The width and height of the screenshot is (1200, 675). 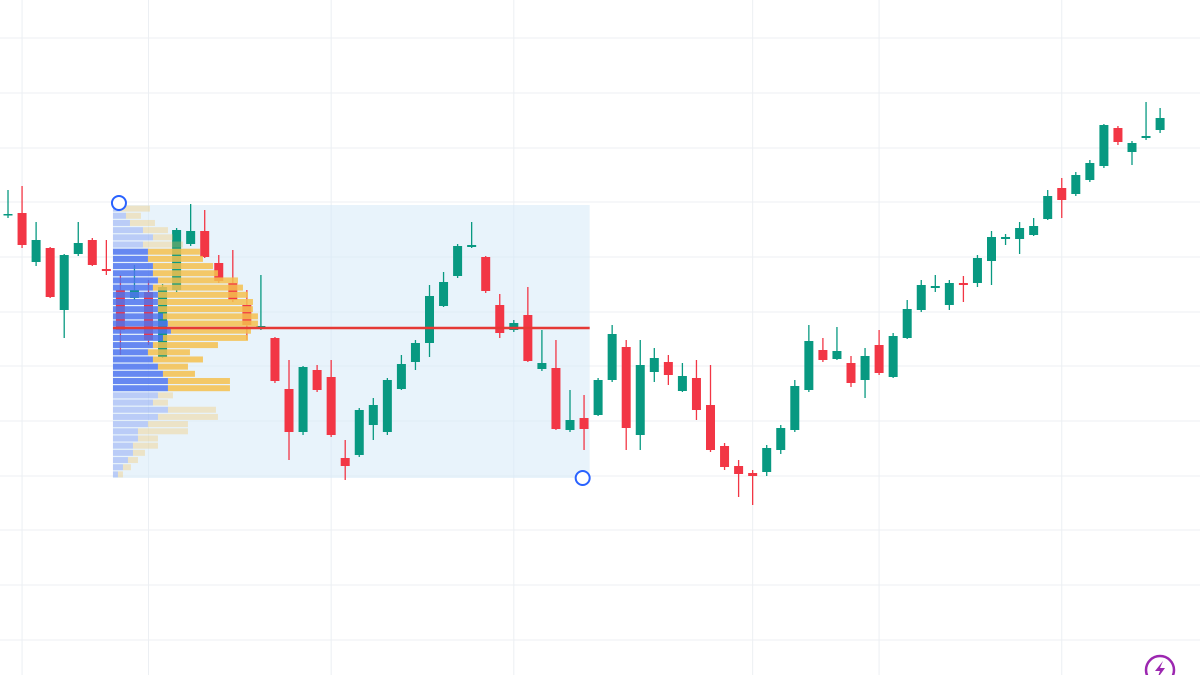 What do you see at coordinates (1160, 668) in the screenshot?
I see `logo-bolt` at bounding box center [1160, 668].